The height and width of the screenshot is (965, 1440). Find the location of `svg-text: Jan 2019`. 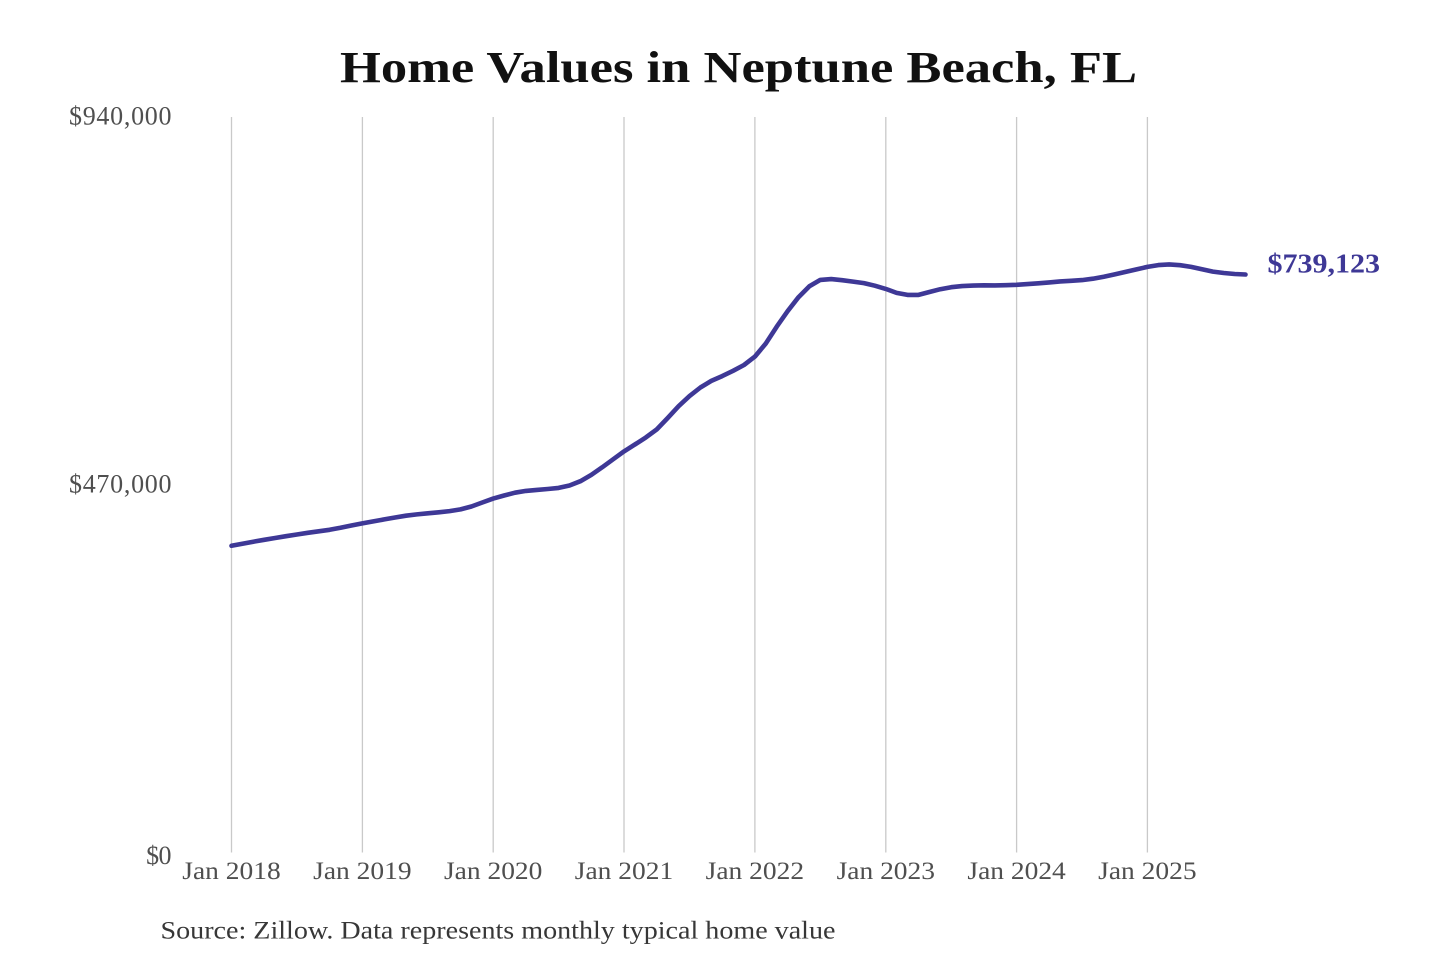

svg-text: Jan 2019 is located at coordinates (362, 870).